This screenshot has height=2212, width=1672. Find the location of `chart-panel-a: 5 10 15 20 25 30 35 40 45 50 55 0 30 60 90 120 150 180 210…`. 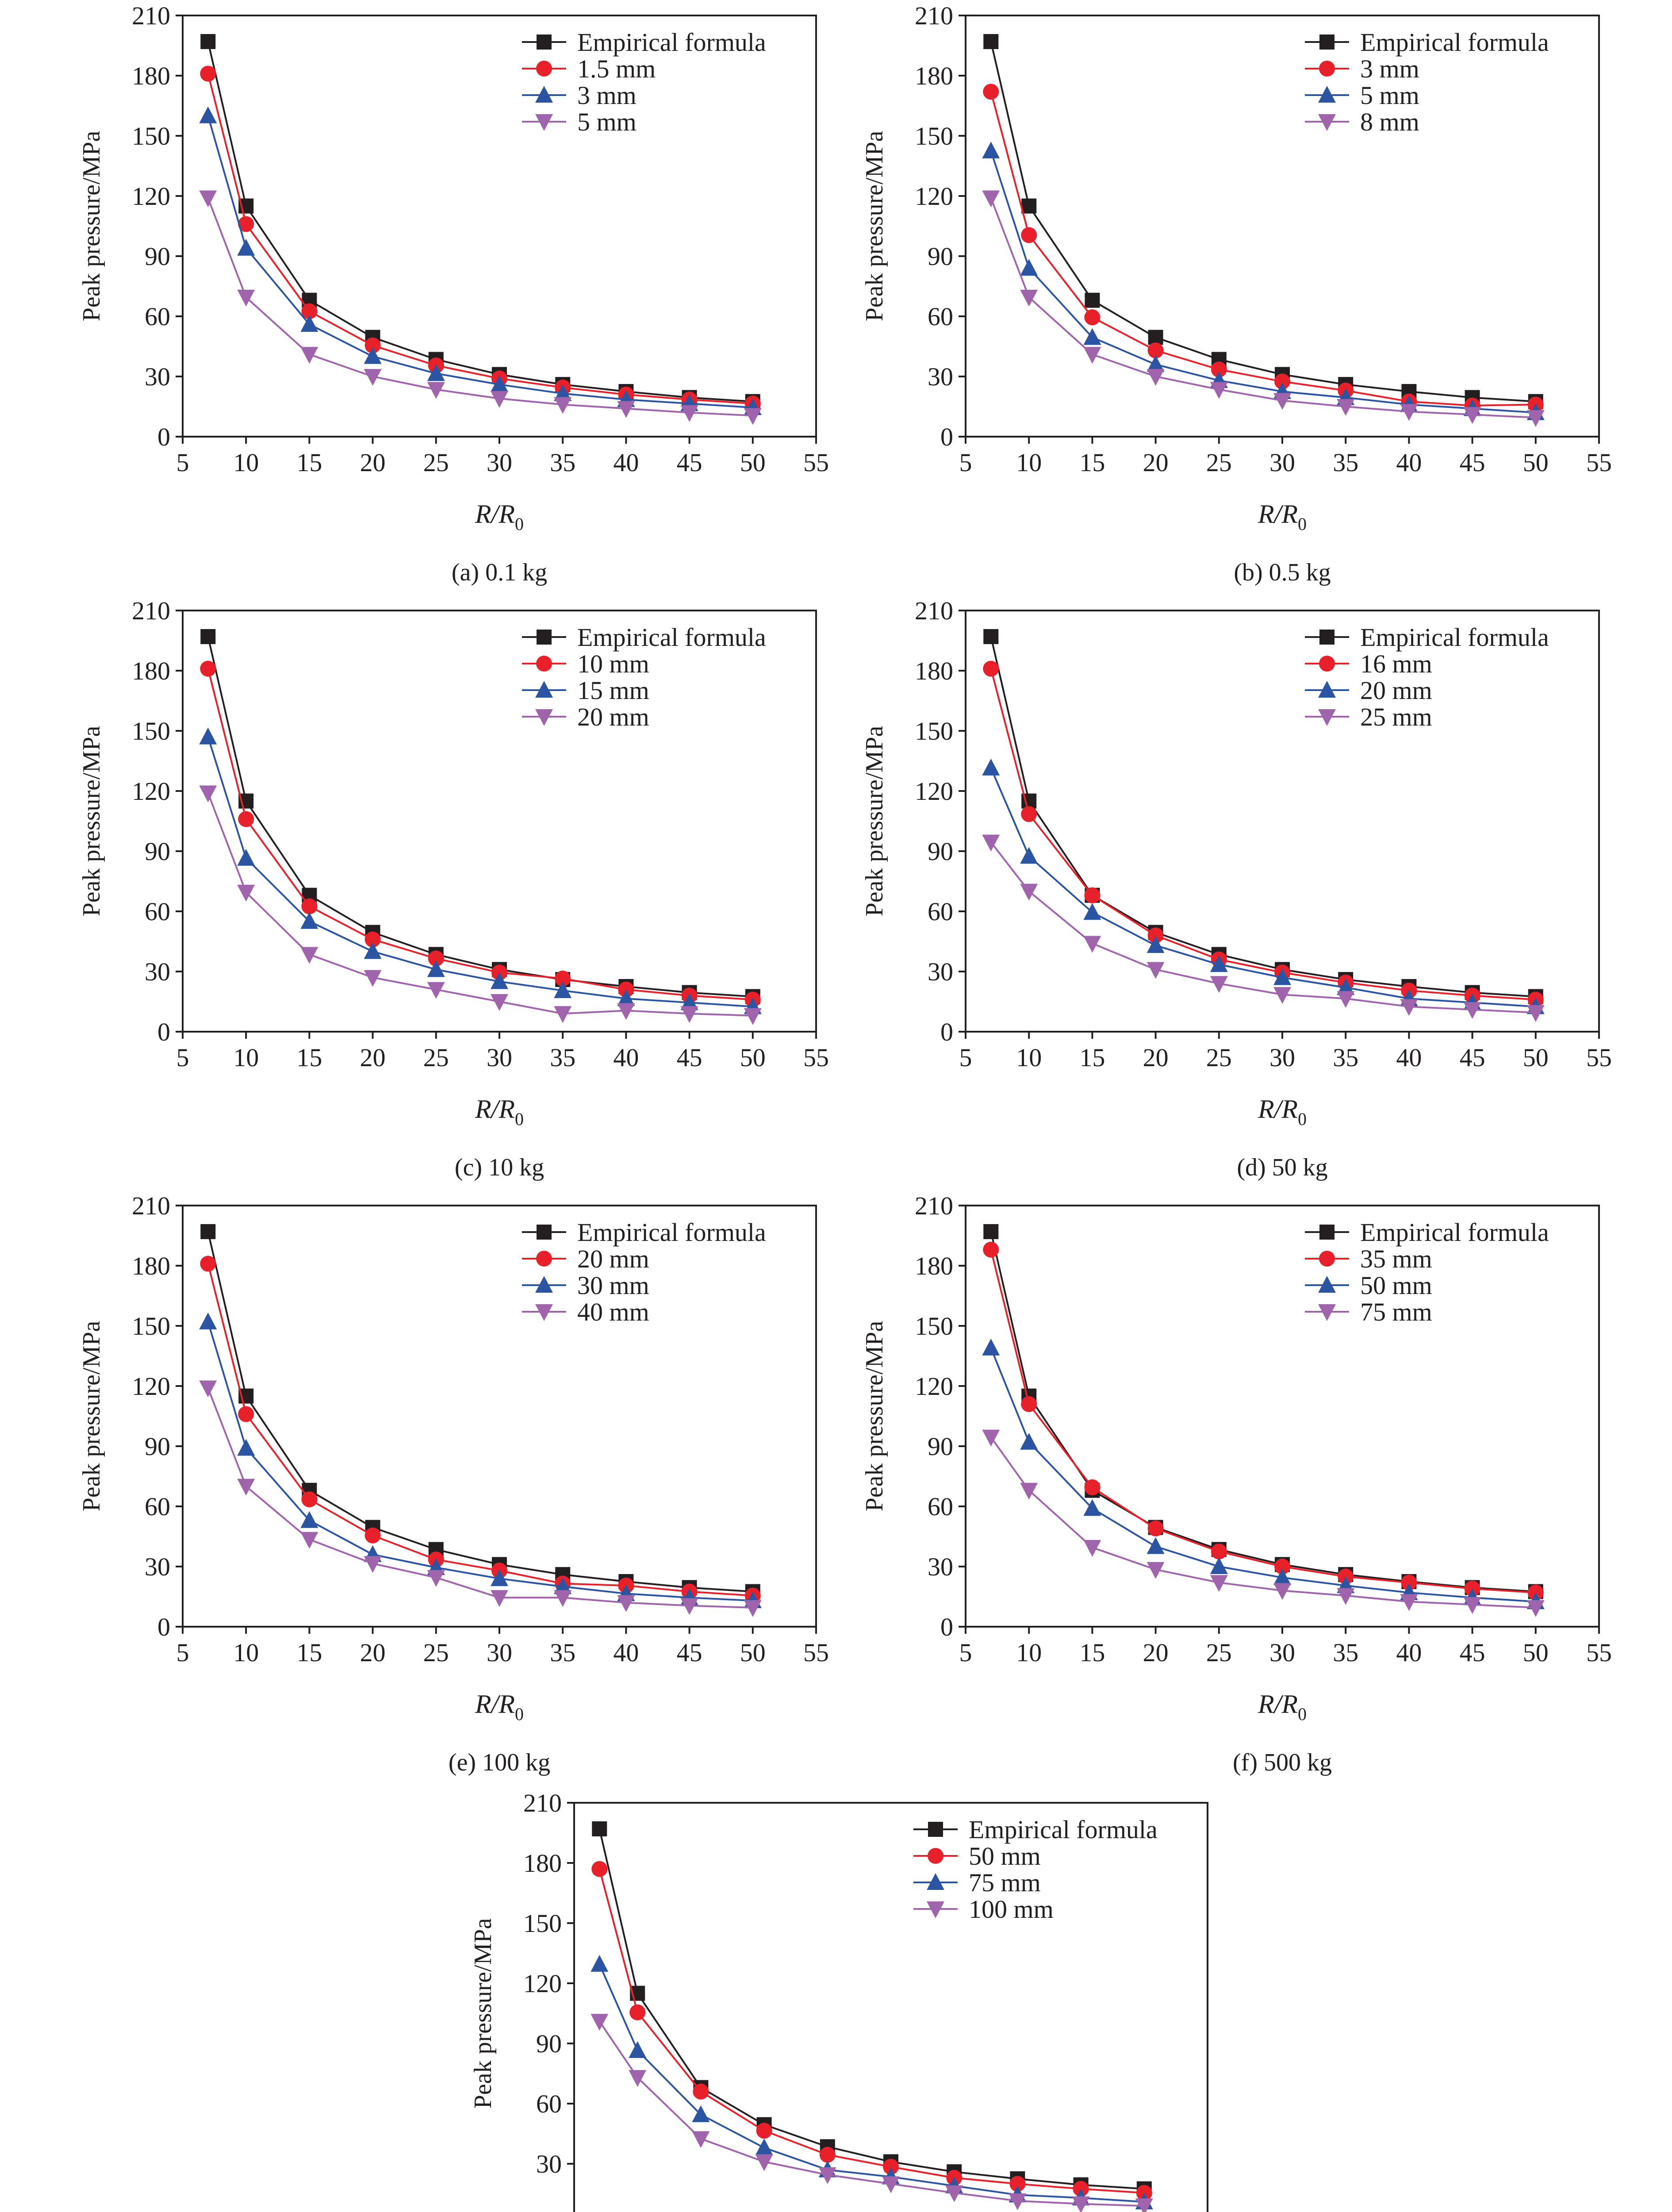

chart-panel-a: 5 10 15 20 25 30 35 40 45 50 55 0 30 60 90 120 150 180 210… is located at coordinates (418, 297).